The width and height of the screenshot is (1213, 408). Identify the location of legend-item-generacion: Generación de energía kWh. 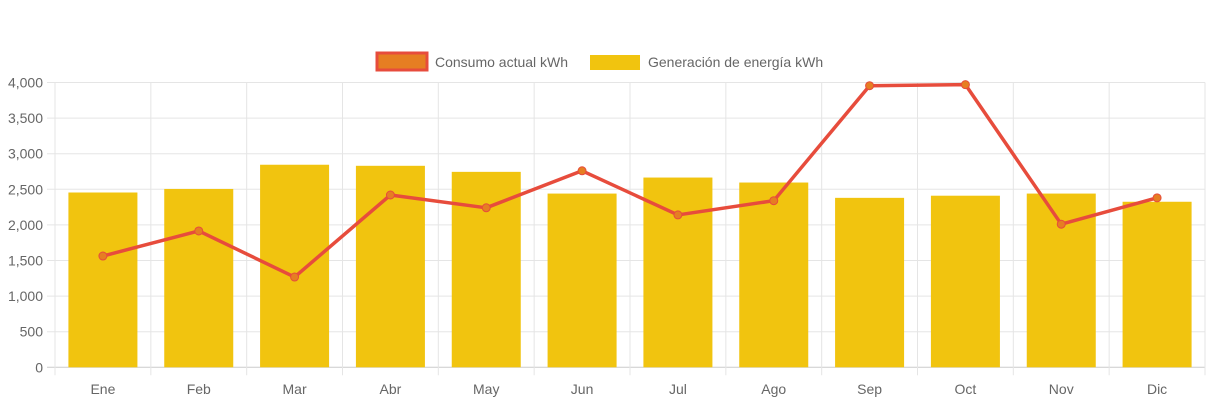
(706, 62).